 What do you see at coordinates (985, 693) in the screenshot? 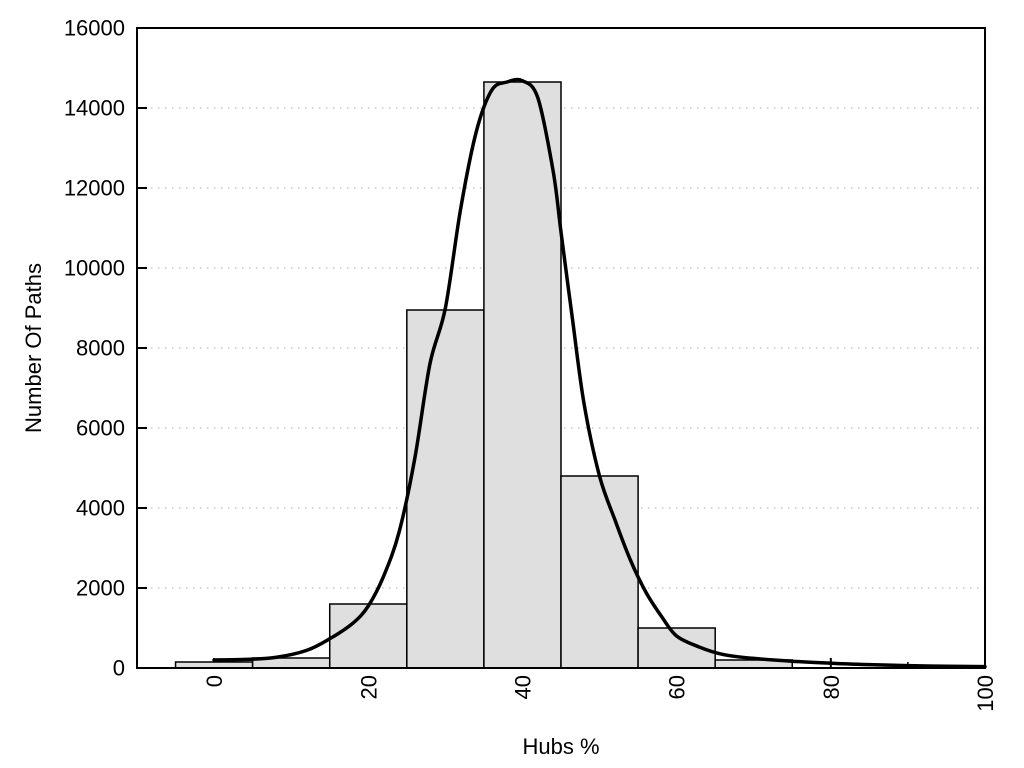
I see `x-tick-label: 100` at bounding box center [985, 693].